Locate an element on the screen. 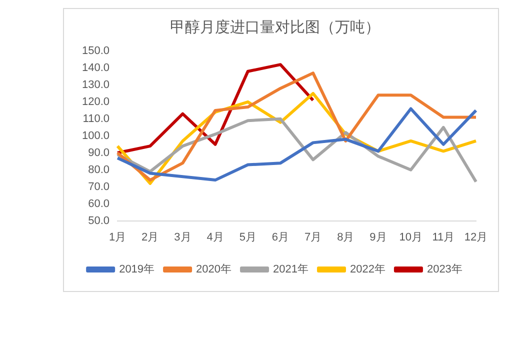 Image resolution: width=510 pixels, height=345 pixels. x-tick-label: 4月 is located at coordinates (215, 237).